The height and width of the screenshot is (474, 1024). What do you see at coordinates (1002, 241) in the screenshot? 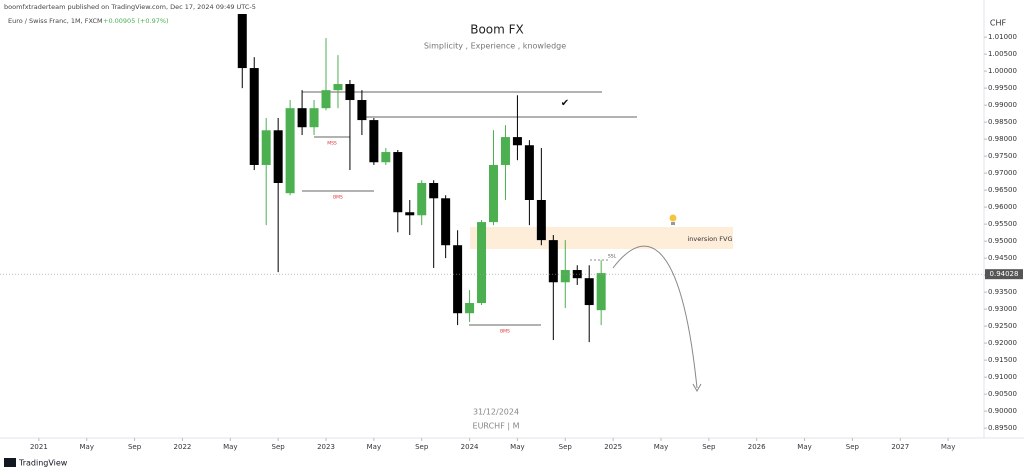
I see `y-tick-label: 0.95000` at bounding box center [1002, 241].